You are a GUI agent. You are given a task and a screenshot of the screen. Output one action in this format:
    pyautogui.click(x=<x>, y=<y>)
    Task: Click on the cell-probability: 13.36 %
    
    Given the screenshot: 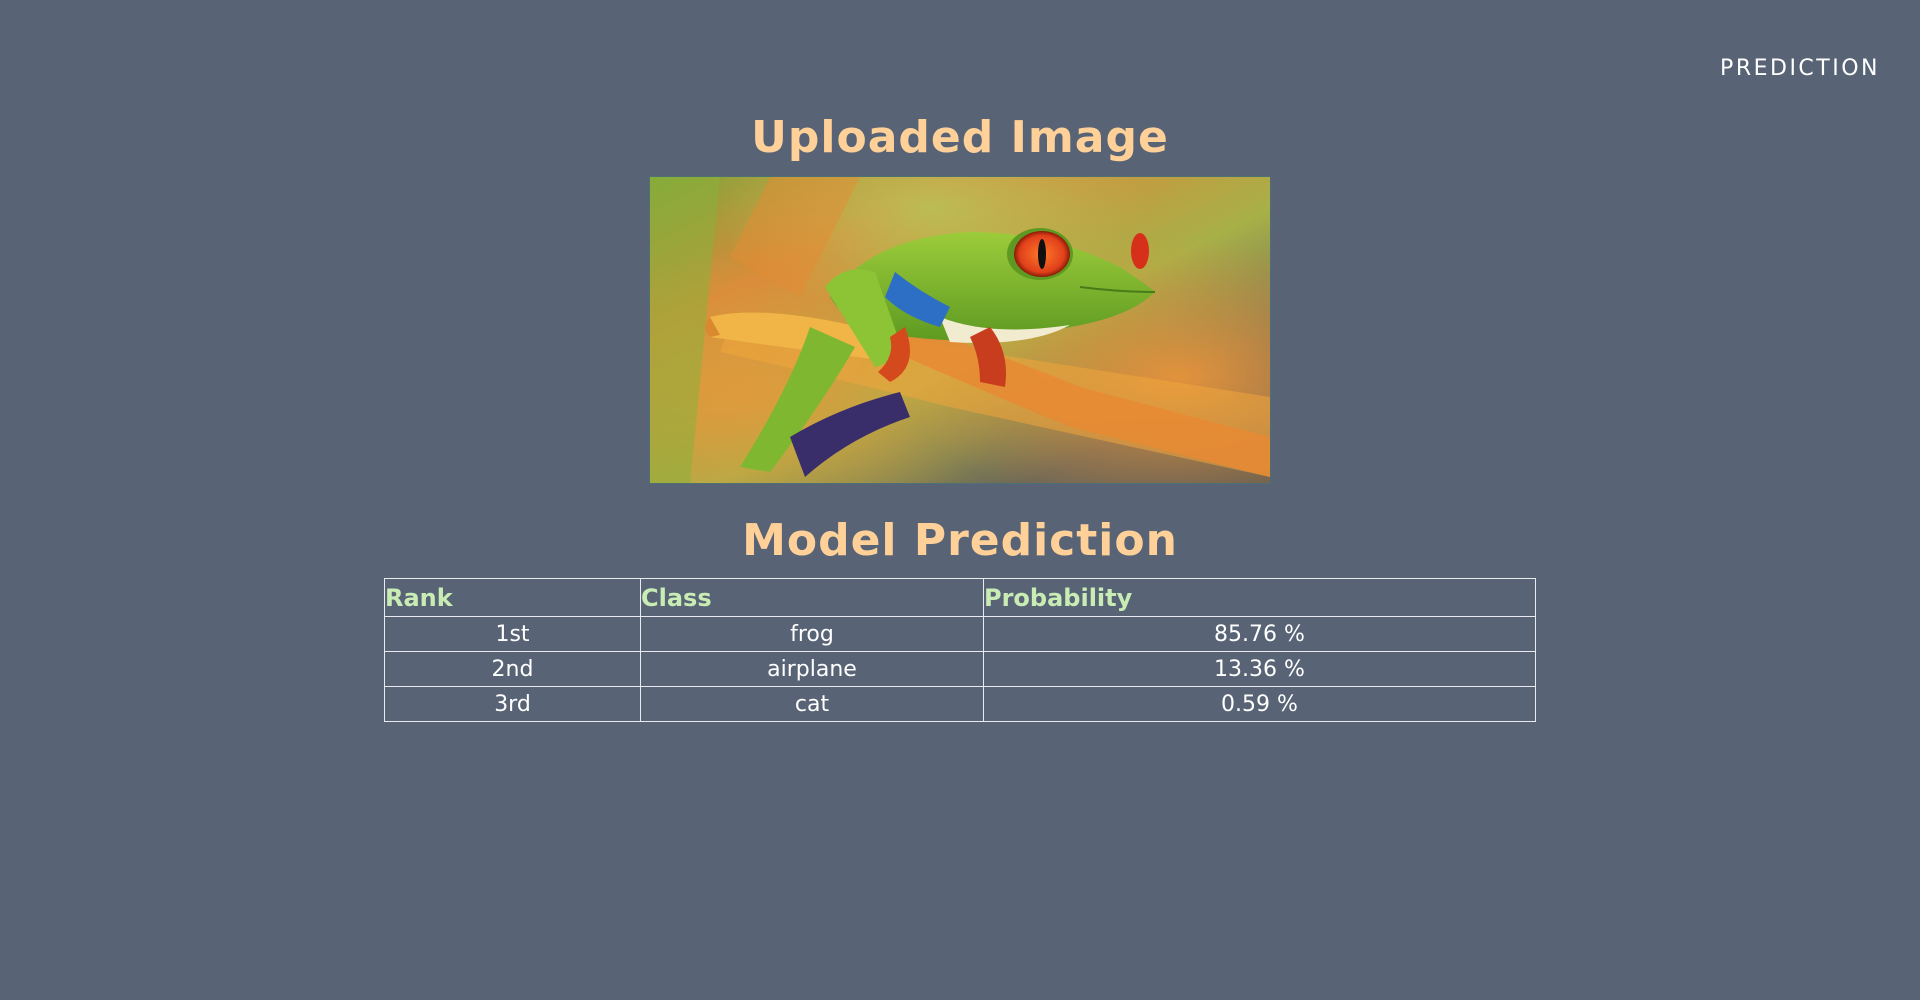 What is the action you would take?
    pyautogui.click(x=1259, y=669)
    